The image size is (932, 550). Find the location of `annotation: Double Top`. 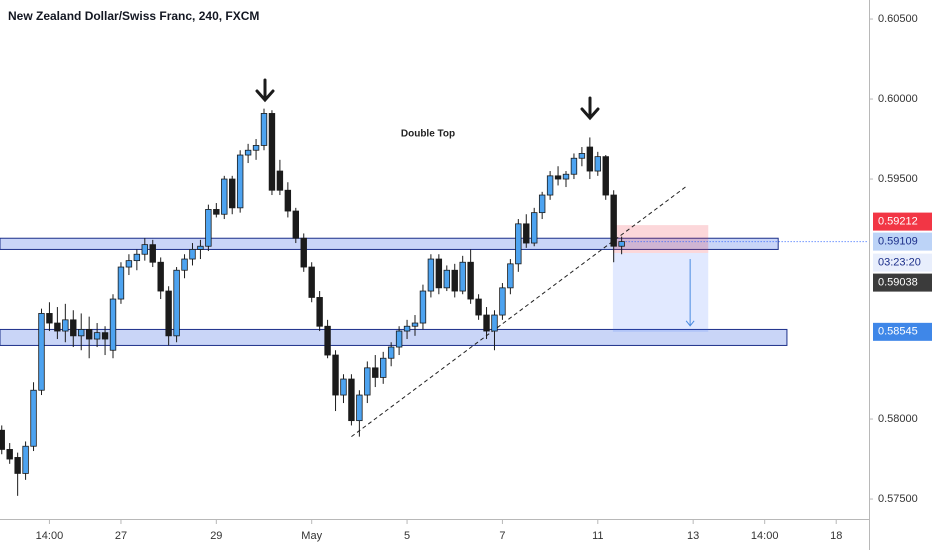

annotation: Double Top is located at coordinates (428, 134).